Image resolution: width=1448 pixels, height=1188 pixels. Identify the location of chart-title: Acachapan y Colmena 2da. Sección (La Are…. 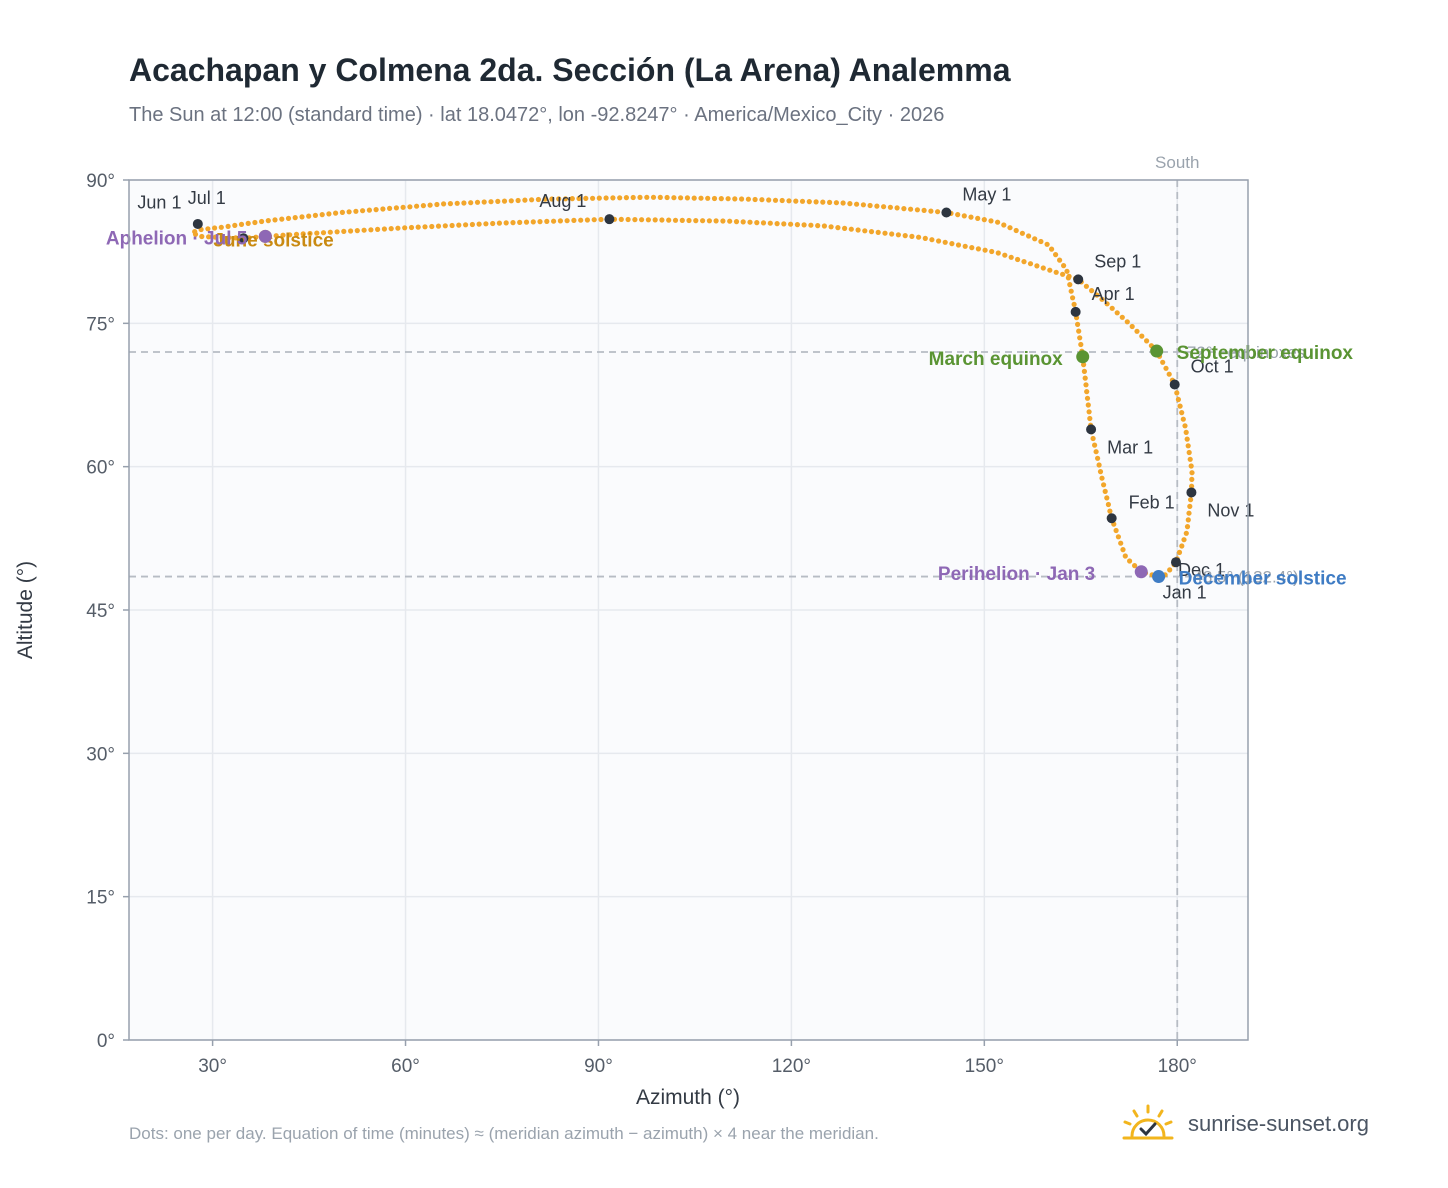
(570, 70).